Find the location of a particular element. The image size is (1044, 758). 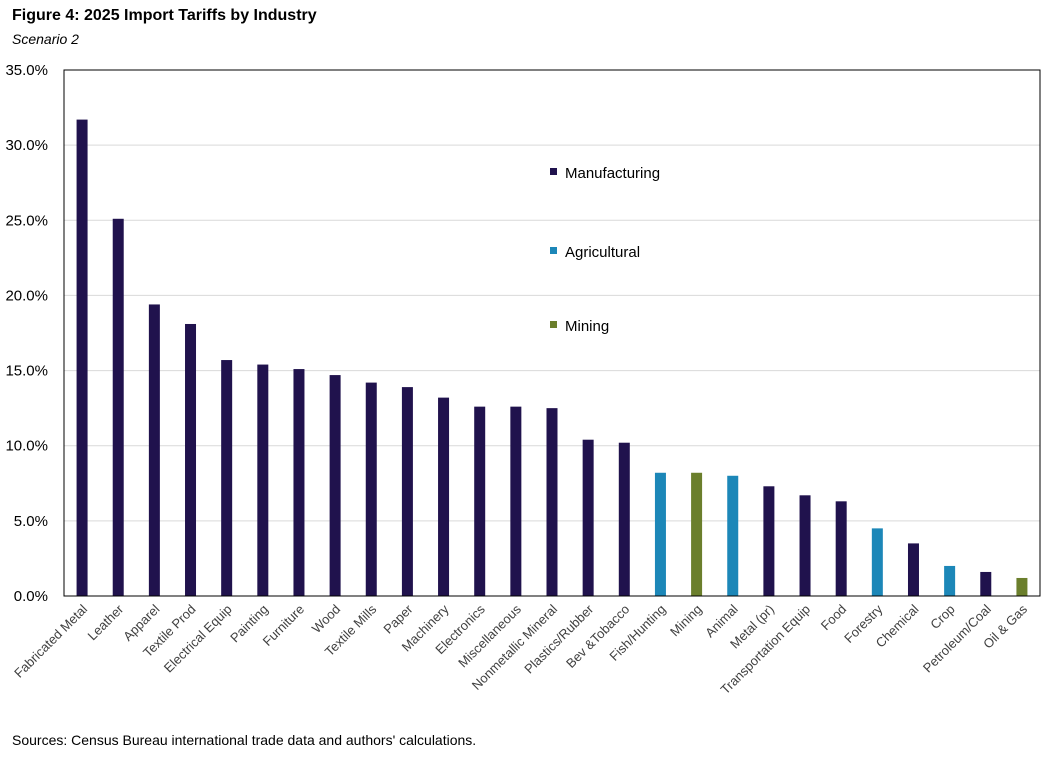

y-tick-label: 25.0% is located at coordinates (26, 220).